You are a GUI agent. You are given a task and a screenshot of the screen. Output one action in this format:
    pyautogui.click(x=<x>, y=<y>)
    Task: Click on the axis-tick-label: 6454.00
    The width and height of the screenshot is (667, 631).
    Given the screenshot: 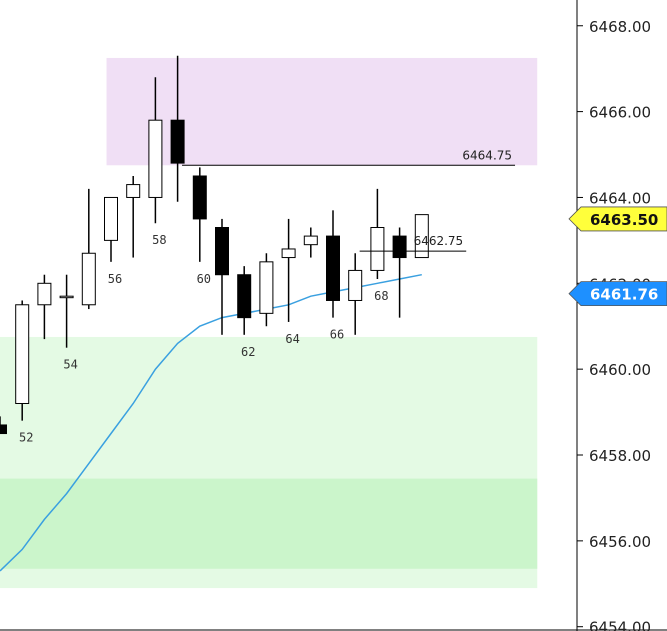 What is the action you would take?
    pyautogui.click(x=620, y=625)
    